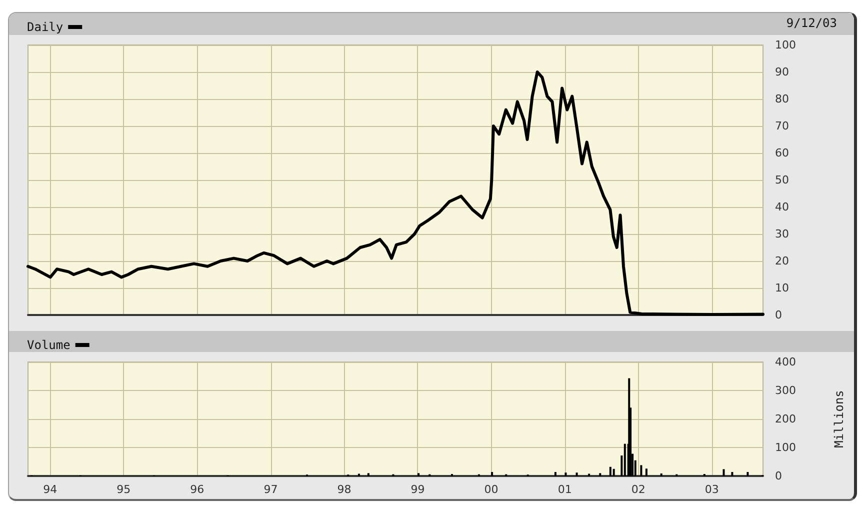 The image size is (864, 513). Describe the element at coordinates (197, 489) in the screenshot. I see `x-tick-label: 96` at that location.